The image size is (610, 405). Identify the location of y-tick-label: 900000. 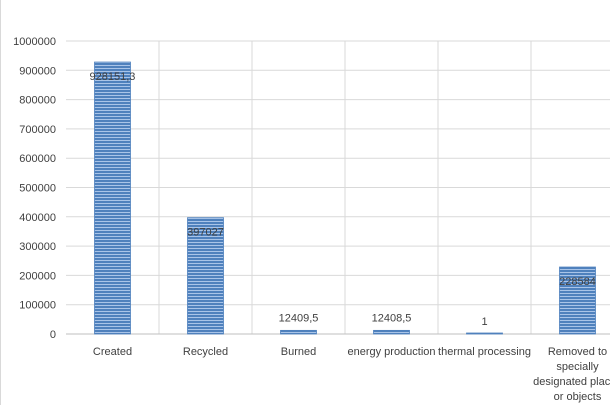
(37, 71).